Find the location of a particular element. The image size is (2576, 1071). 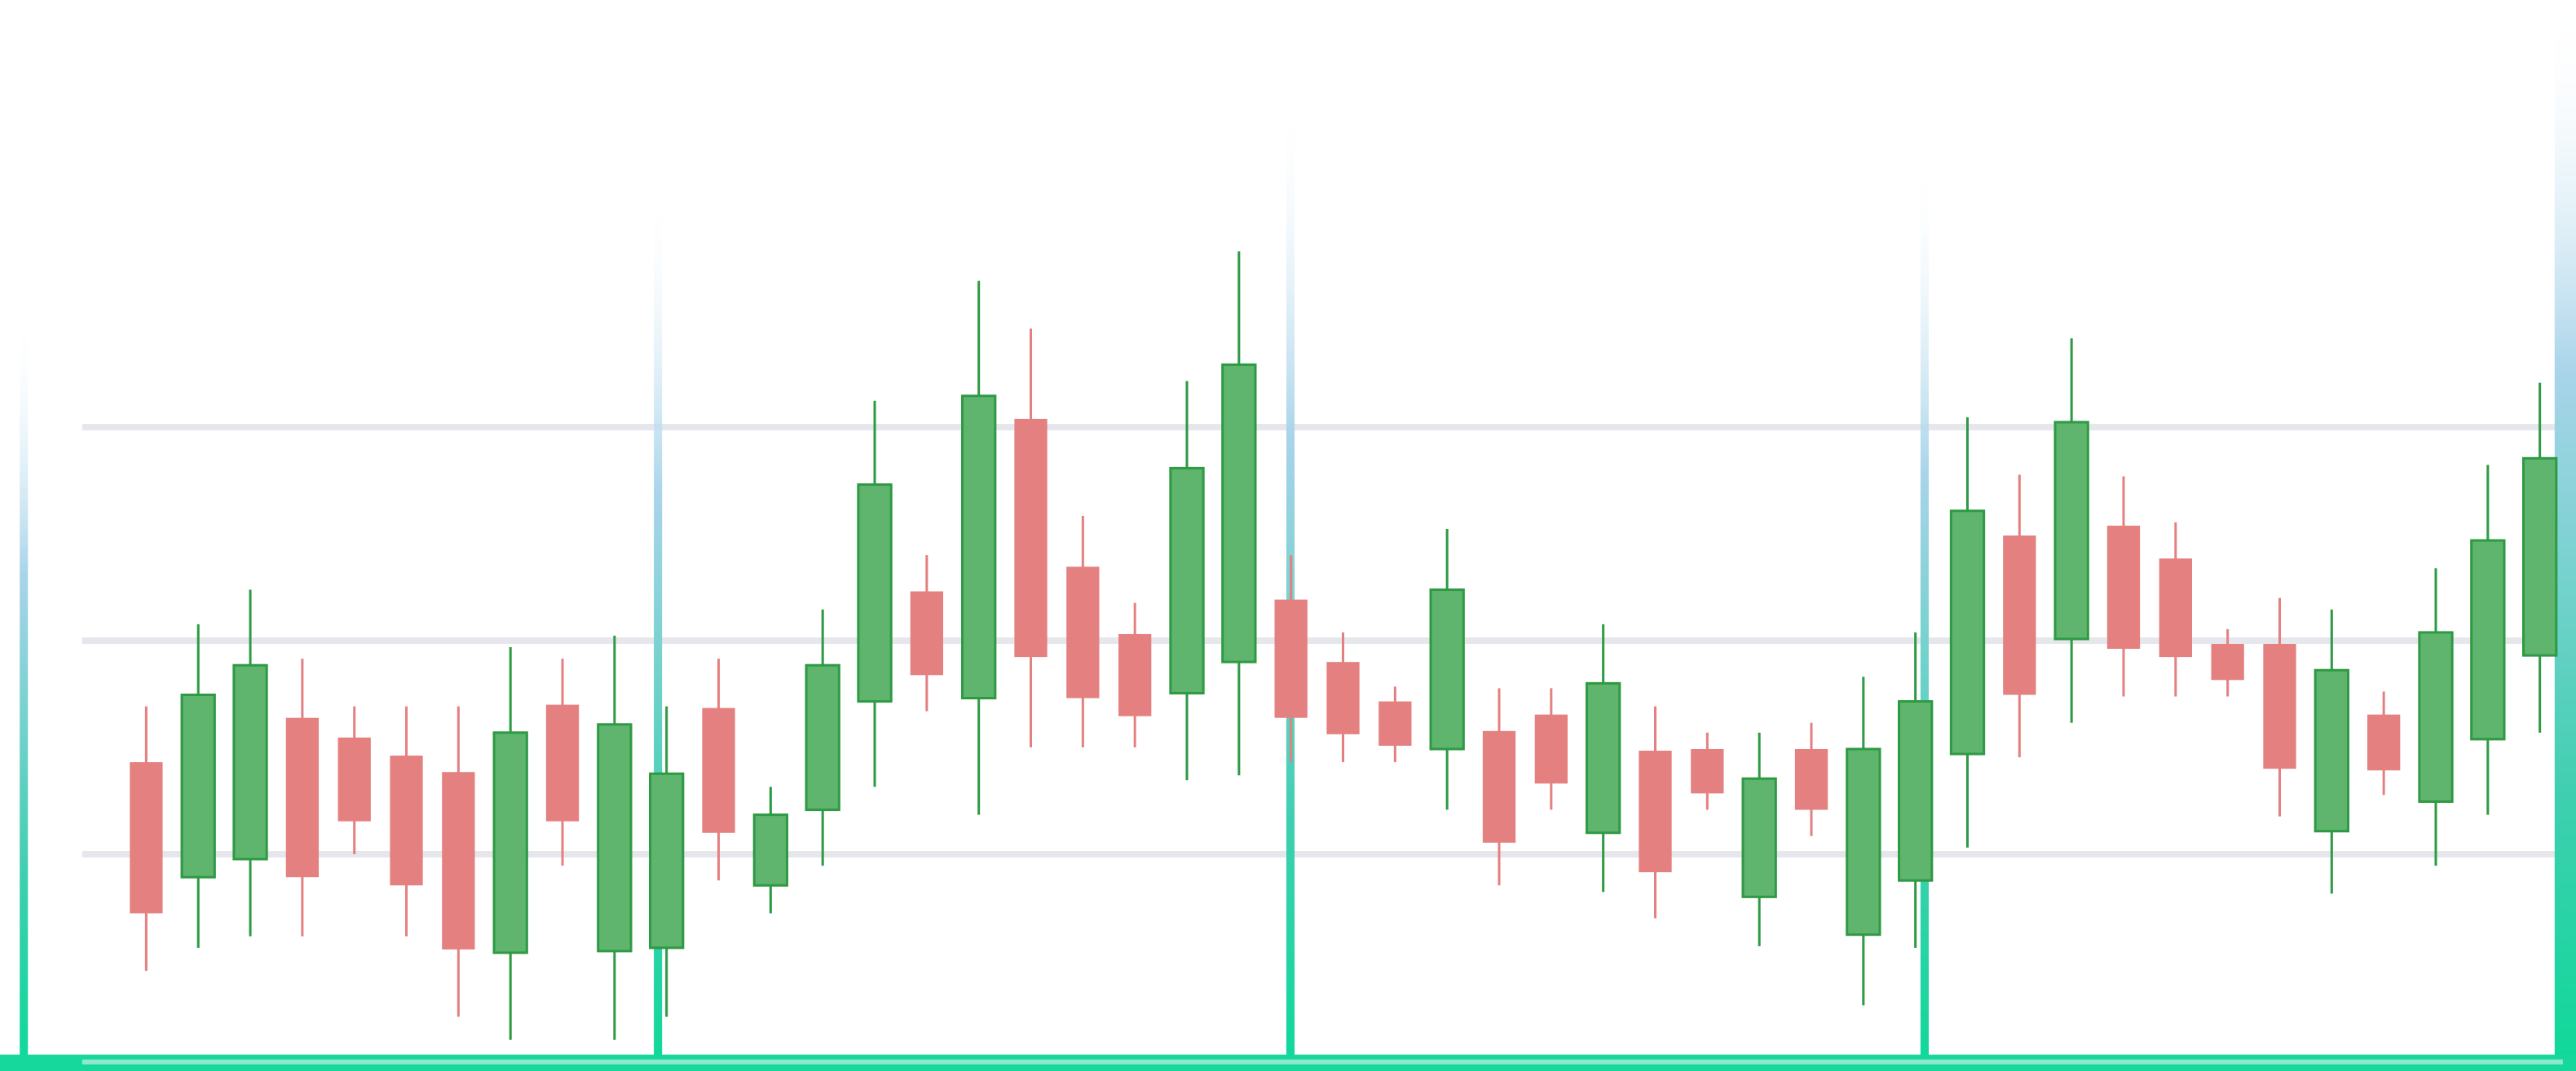

x-axis is located at coordinates (1288, 1063).